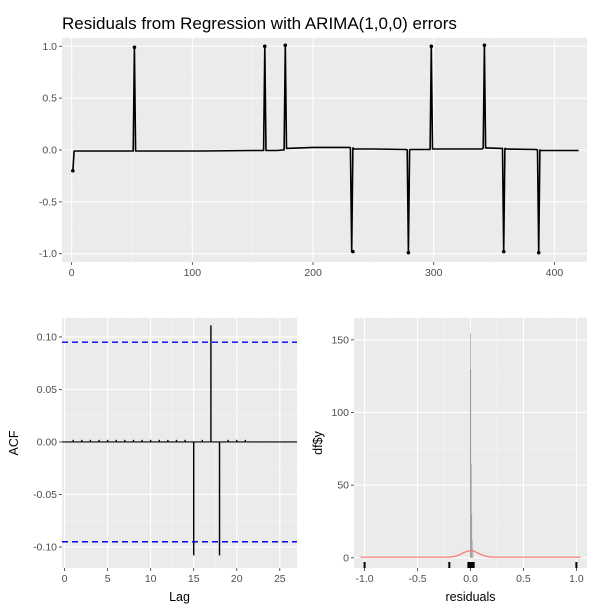 This screenshot has height=608, width=595. I want to click on y-tick-label: 0.0, so click(49, 151).